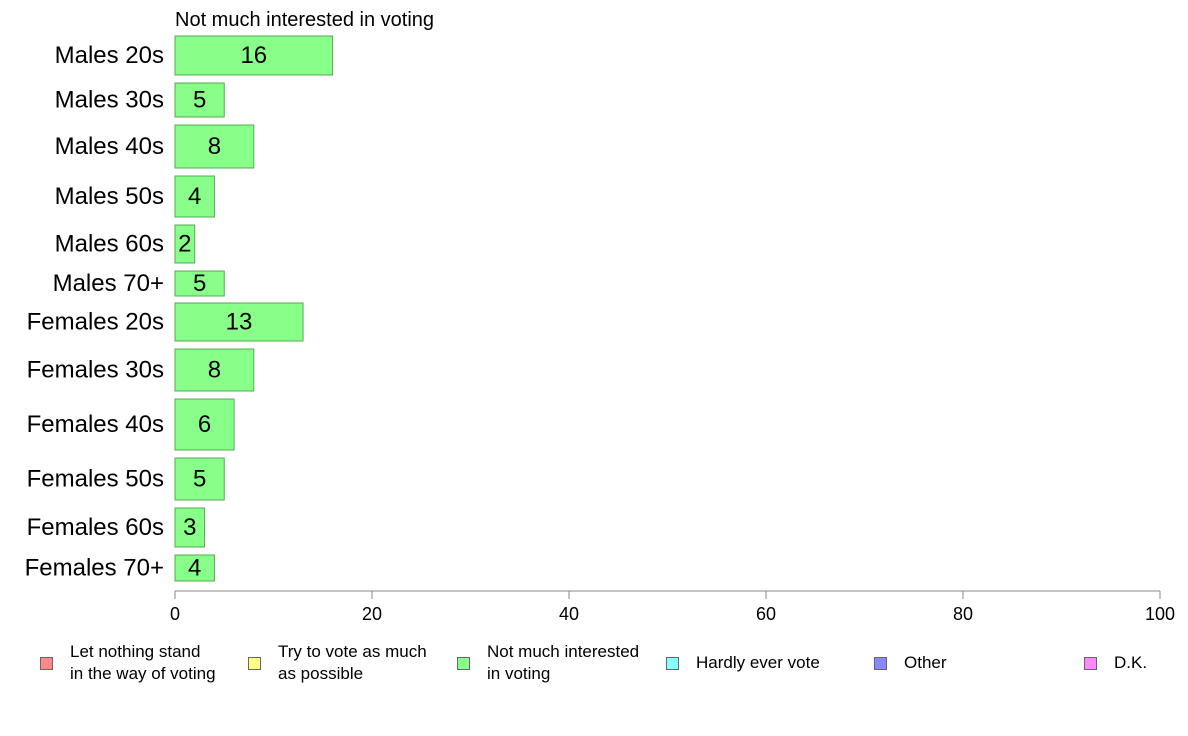 Image resolution: width=1188 pixels, height=736 pixels. Describe the element at coordinates (95, 370) in the screenshot. I see `category-label: Females 30s` at that location.